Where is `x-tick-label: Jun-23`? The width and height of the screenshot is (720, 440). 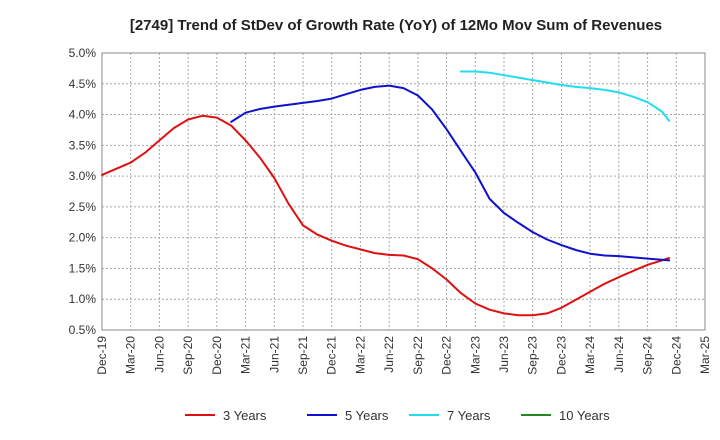
x-tick-label: Jun-23 is located at coordinates (504, 354).